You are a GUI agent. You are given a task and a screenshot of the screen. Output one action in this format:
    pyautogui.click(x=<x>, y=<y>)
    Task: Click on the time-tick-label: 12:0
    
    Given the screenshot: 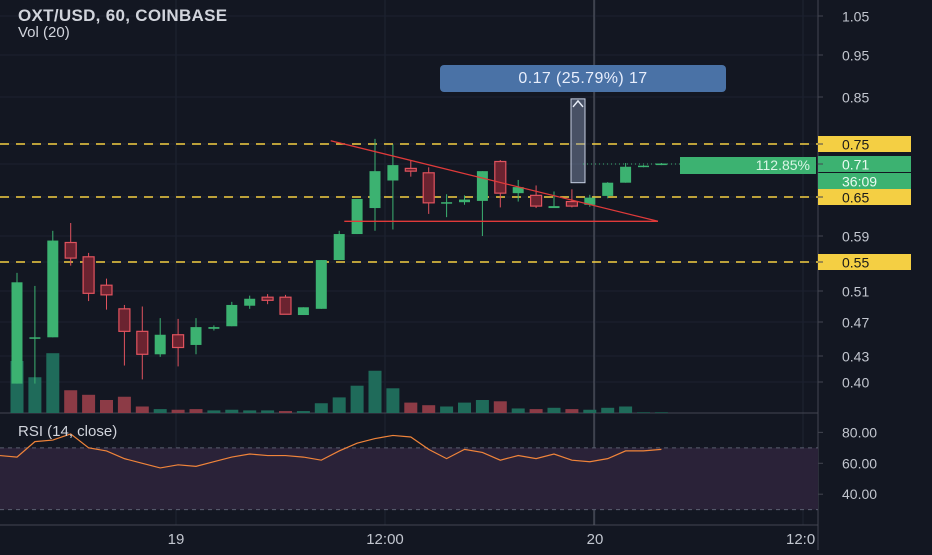 What is the action you would take?
    pyautogui.click(x=800, y=539)
    